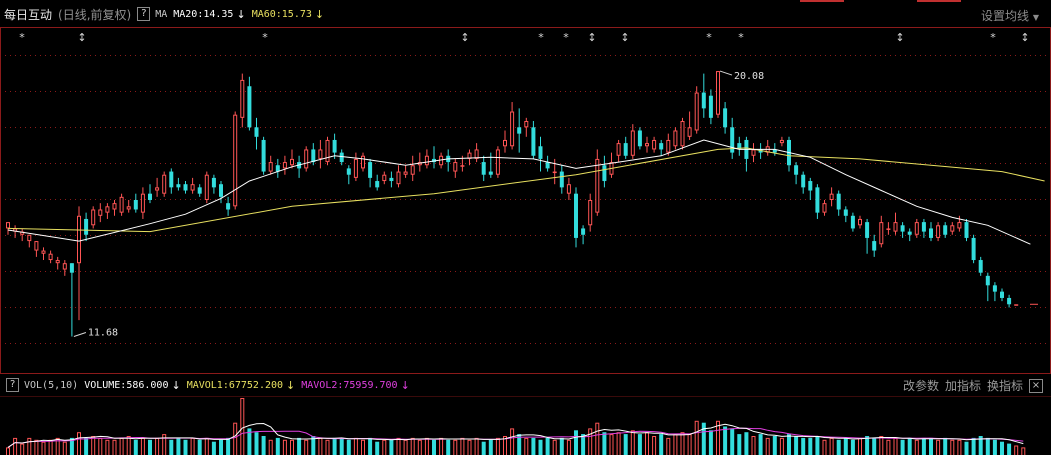 The image size is (1051, 455). Describe the element at coordinates (28, 14) in the screenshot. I see `stock-name: 每日互动` at that location.